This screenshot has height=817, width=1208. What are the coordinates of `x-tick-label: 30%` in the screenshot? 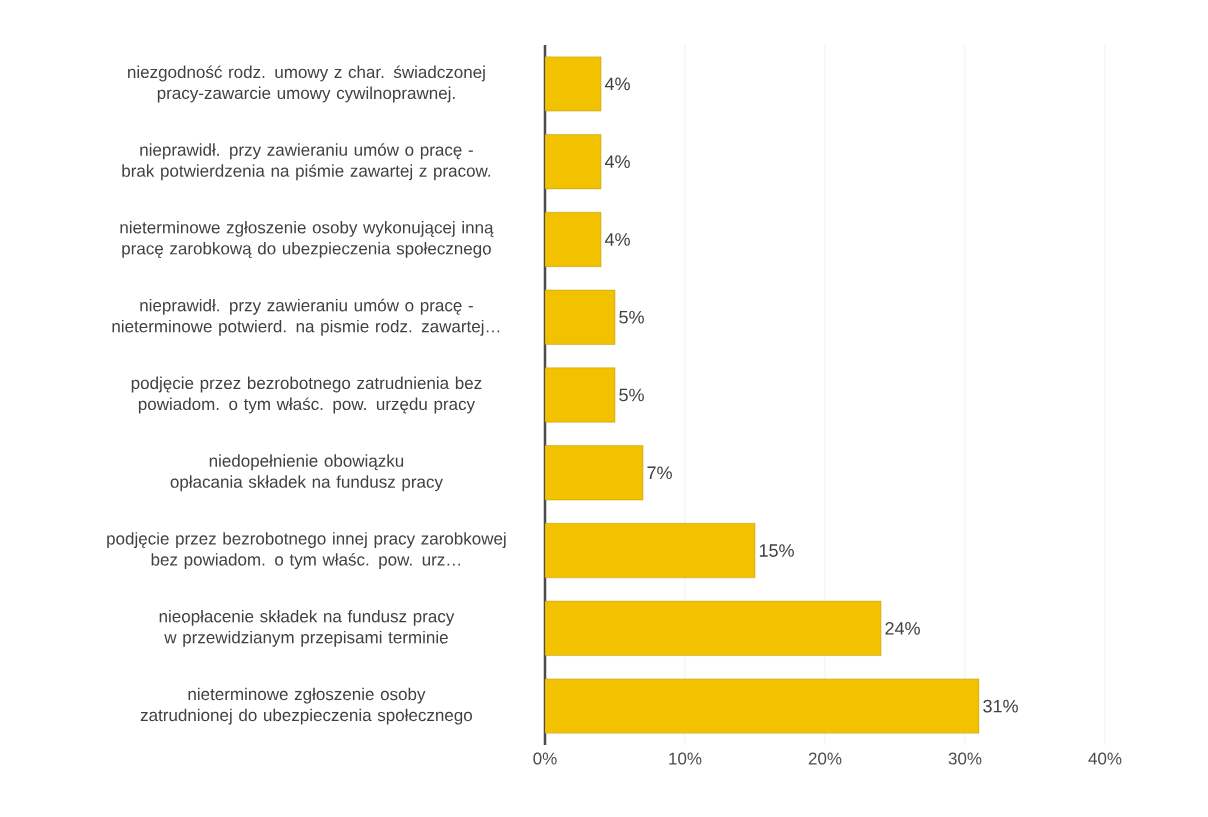 It's located at (965, 758).